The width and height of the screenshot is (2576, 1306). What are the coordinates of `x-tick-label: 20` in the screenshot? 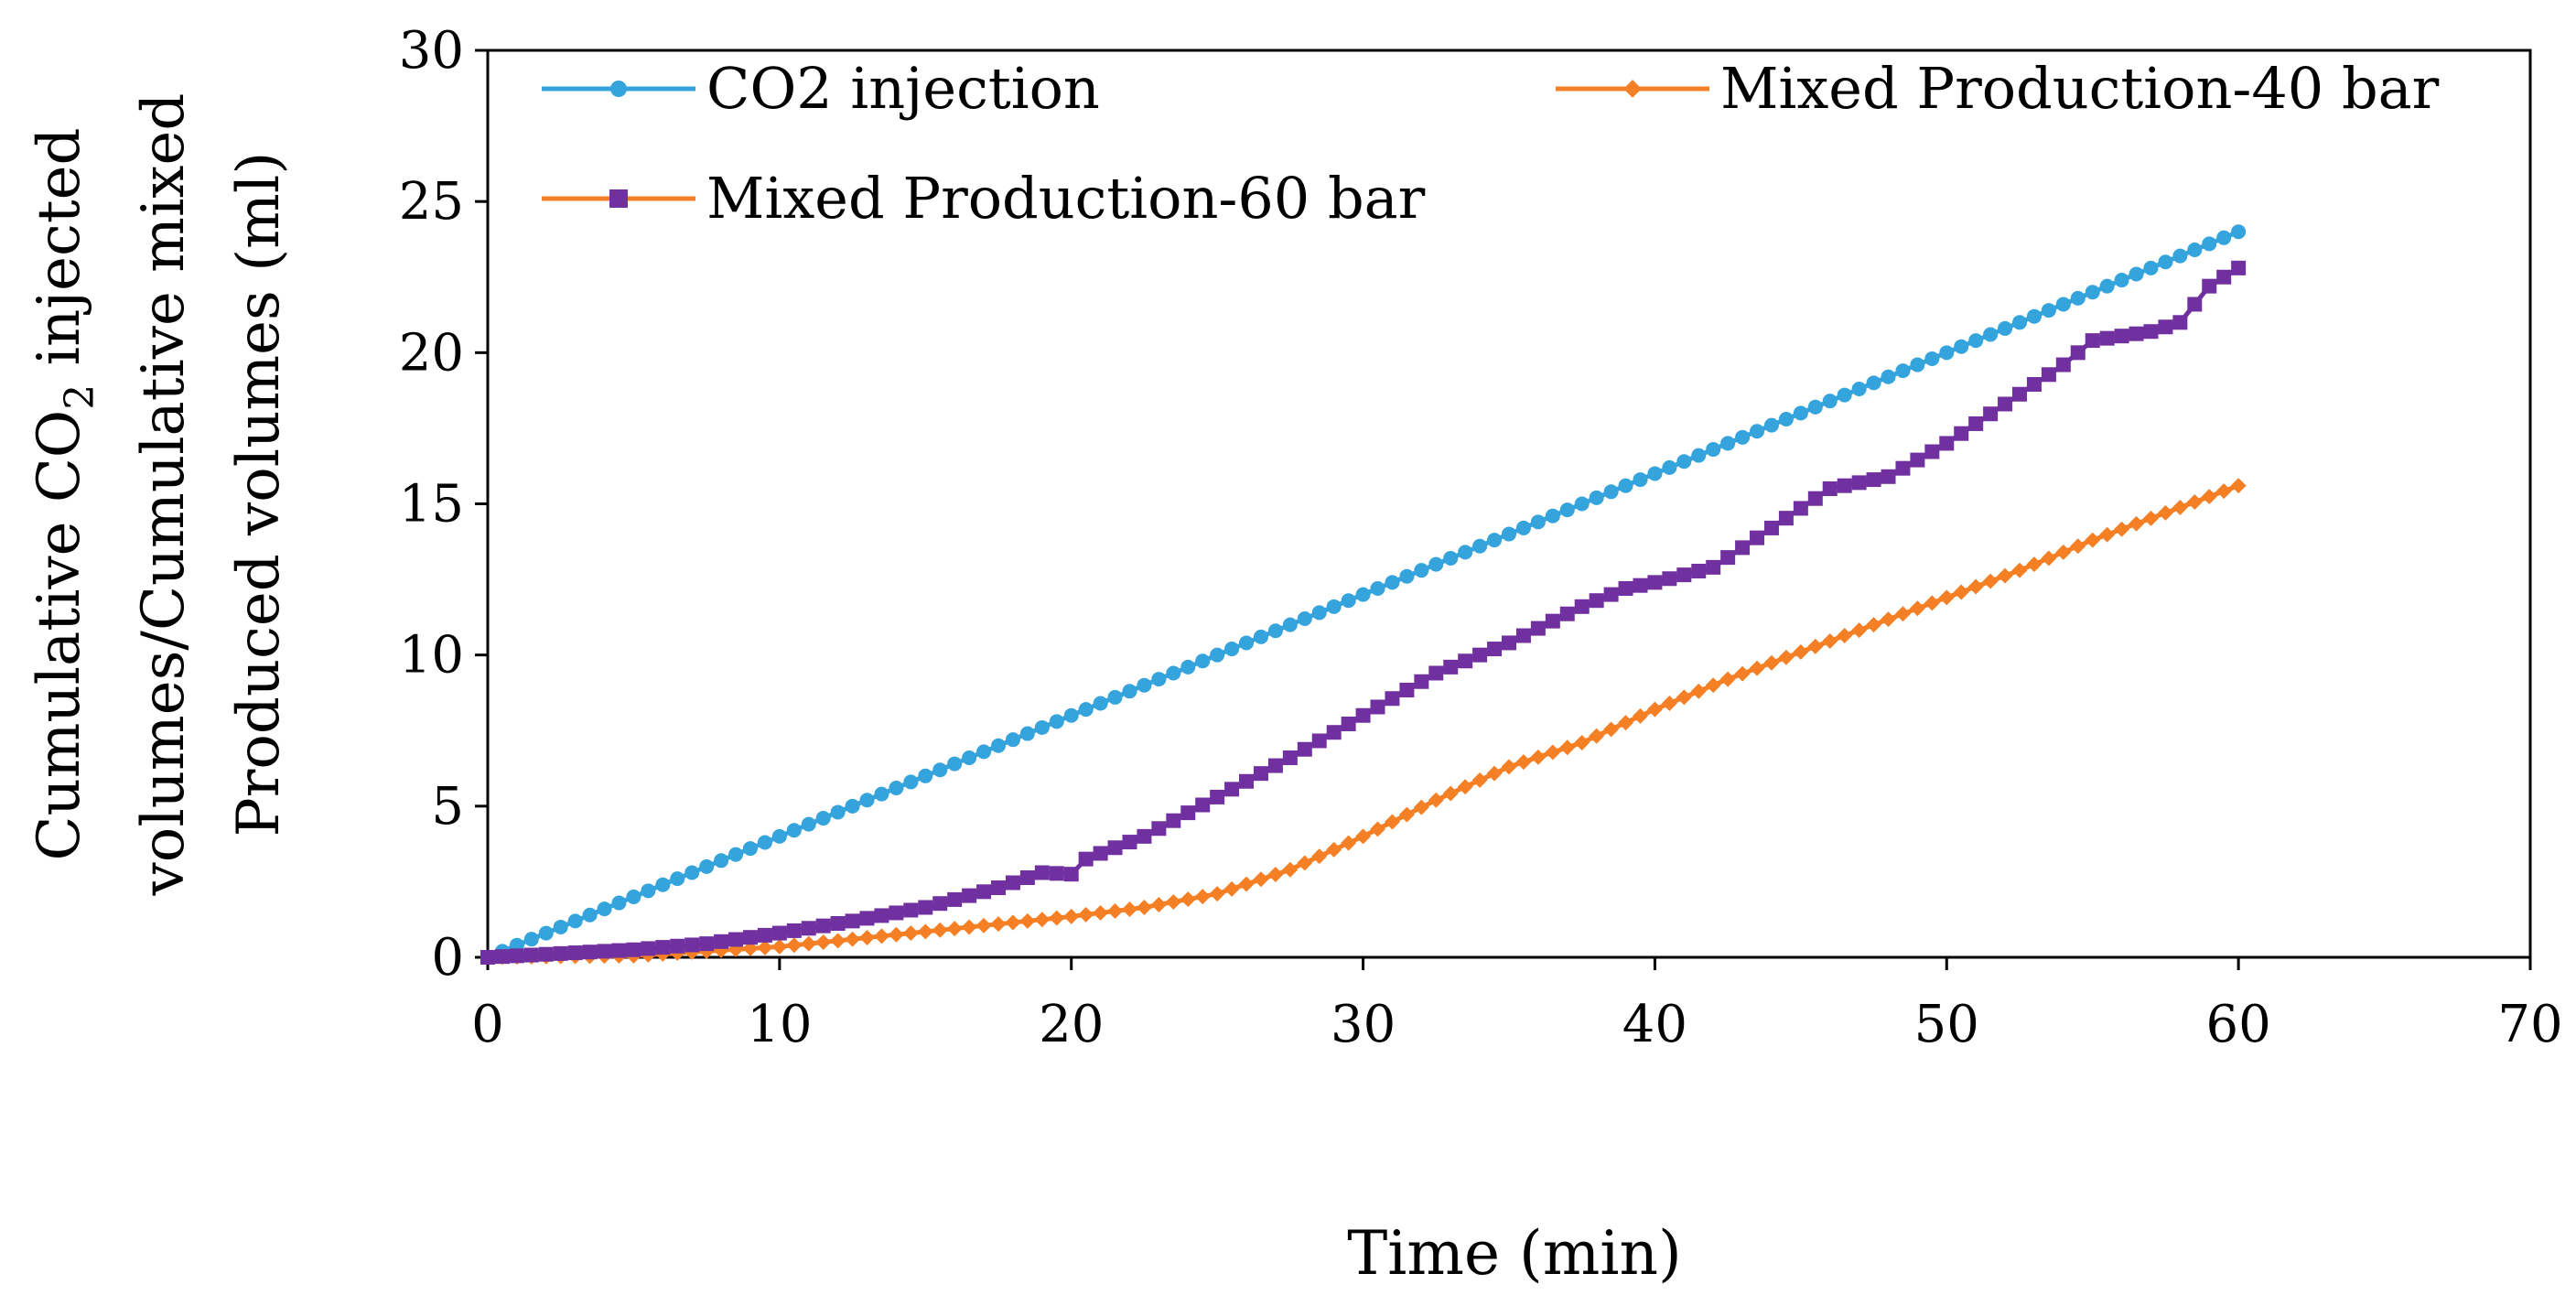 It's located at (1071, 1024).